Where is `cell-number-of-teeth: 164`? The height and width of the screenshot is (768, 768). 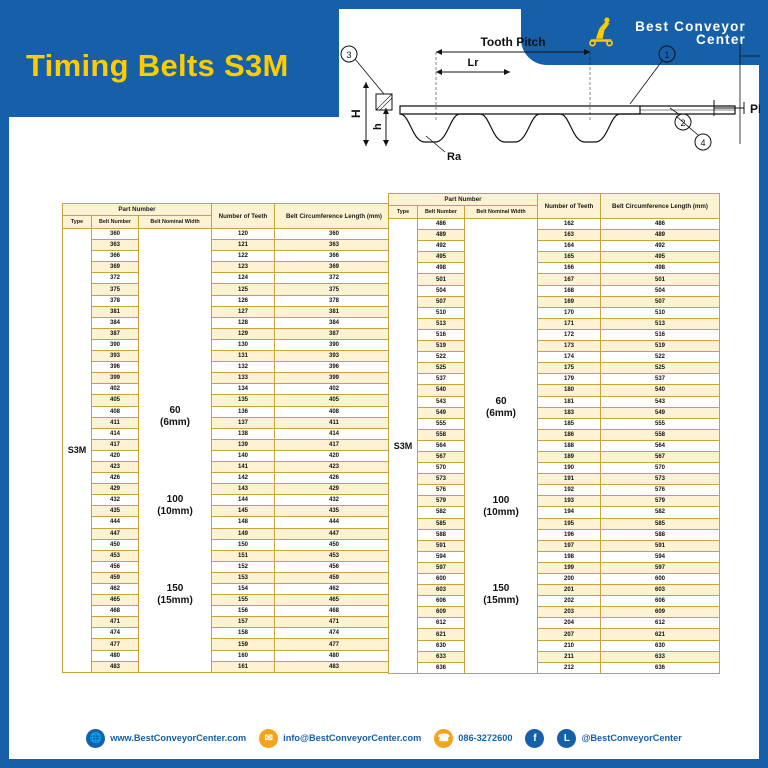
cell-number-of-teeth: 164 is located at coordinates (569, 246).